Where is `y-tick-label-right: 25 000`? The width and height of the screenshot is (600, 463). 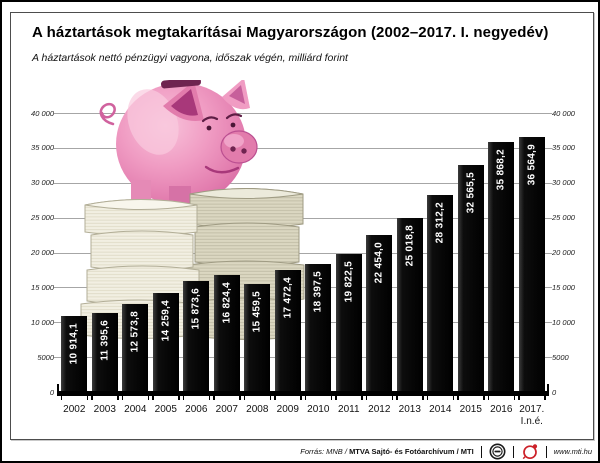 y-tick-label-right: 25 000 is located at coordinates (563, 218).